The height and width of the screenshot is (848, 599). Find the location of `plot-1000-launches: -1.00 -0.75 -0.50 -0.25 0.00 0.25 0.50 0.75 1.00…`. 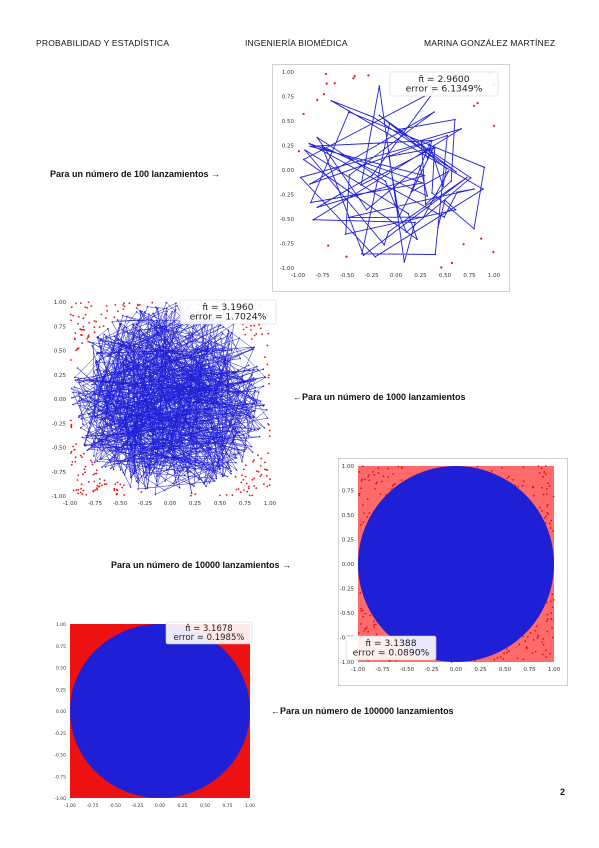

plot-1000-launches: -1.00 -0.75 -0.50 -0.25 0.00 0.25 0.50 0.75 1.00… is located at coordinates (166, 407).